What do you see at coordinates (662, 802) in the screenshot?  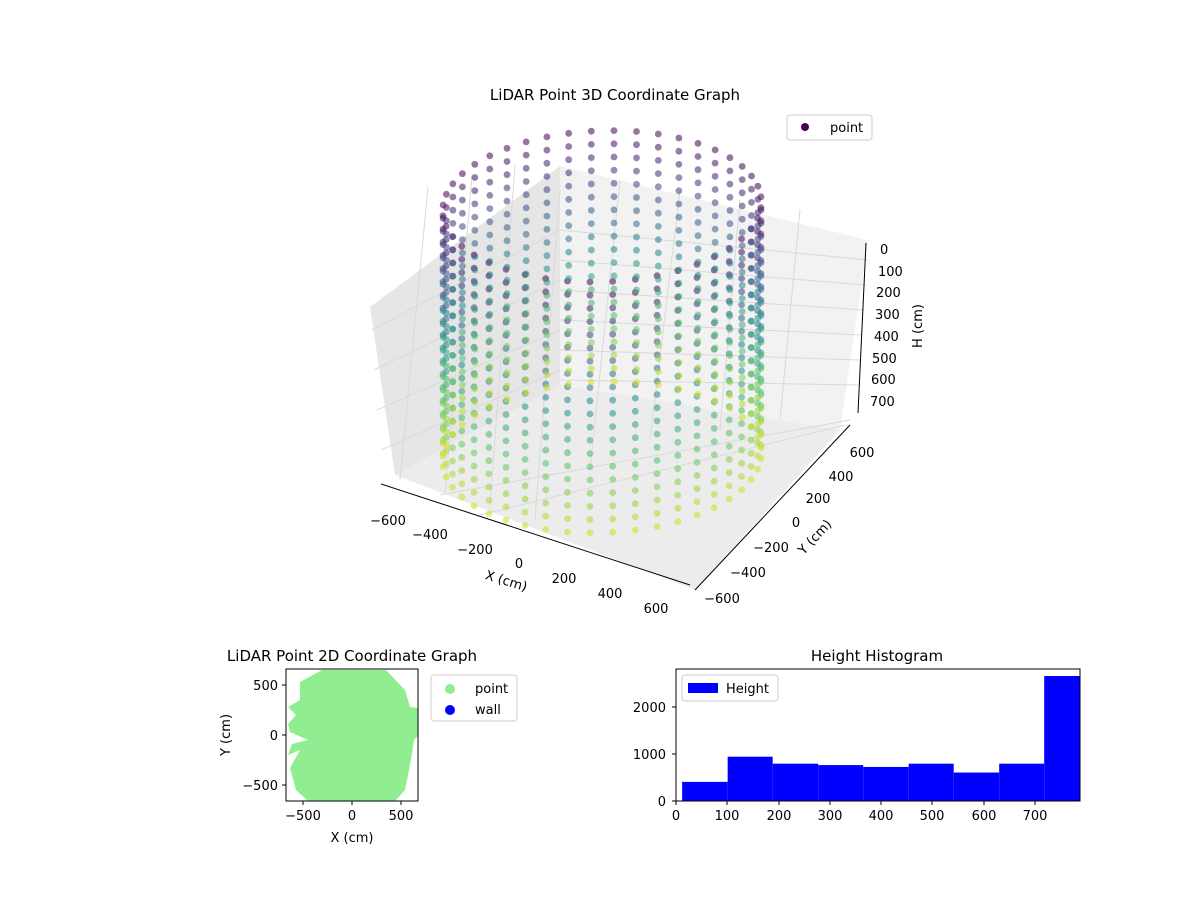 I see `y-tick-label: 0` at bounding box center [662, 802].